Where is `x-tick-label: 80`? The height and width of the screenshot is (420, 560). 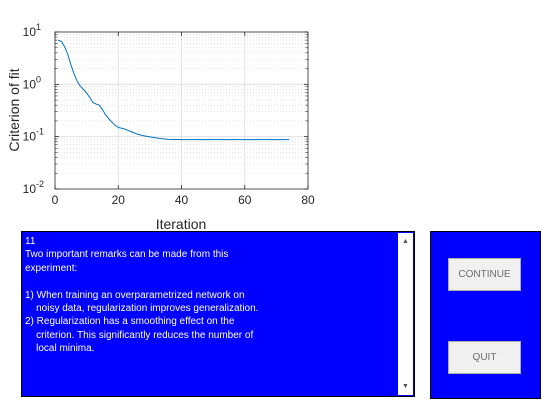 x-tick-label: 80 is located at coordinates (308, 200).